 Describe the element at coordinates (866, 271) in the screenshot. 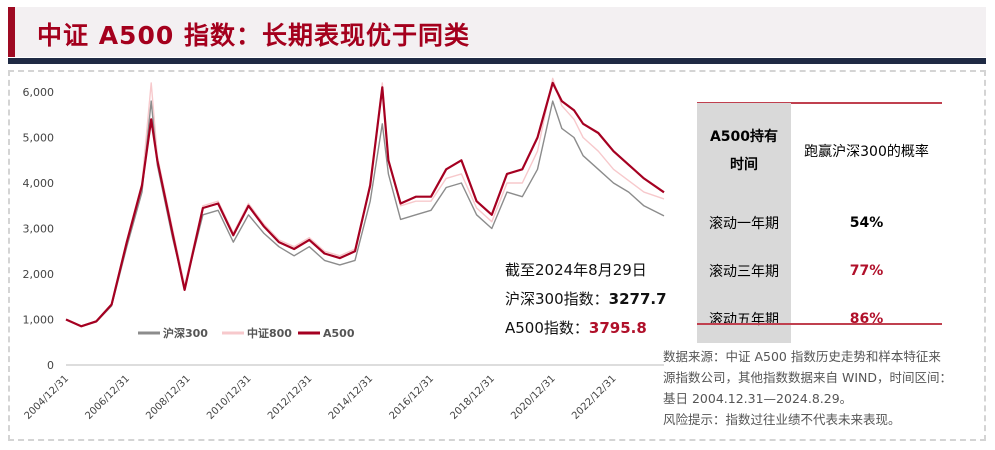

I see `prob-cell: 77%` at that location.